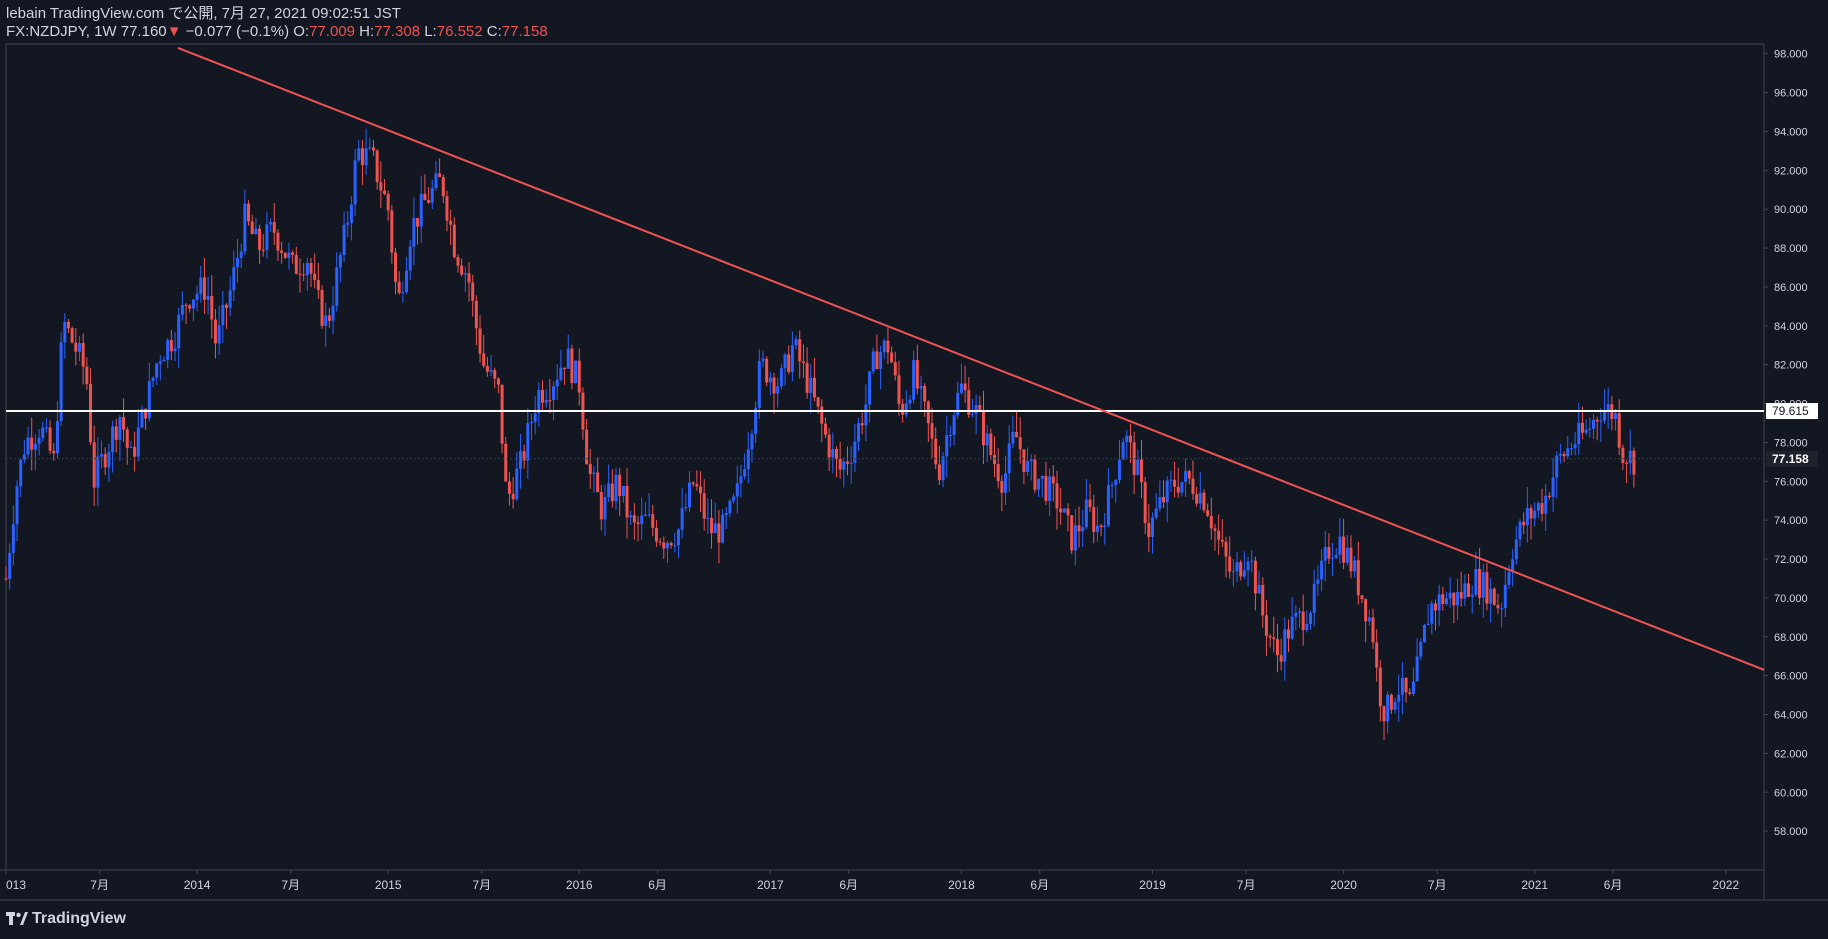 The width and height of the screenshot is (1828, 939). What do you see at coordinates (397, 31) in the screenshot?
I see `high-value: 77.308` at bounding box center [397, 31].